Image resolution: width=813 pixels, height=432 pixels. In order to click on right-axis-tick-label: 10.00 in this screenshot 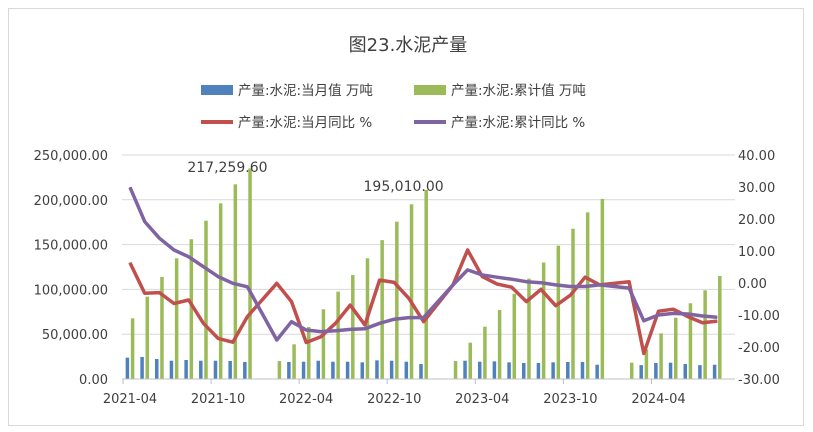, I will do `click(756, 252)`.